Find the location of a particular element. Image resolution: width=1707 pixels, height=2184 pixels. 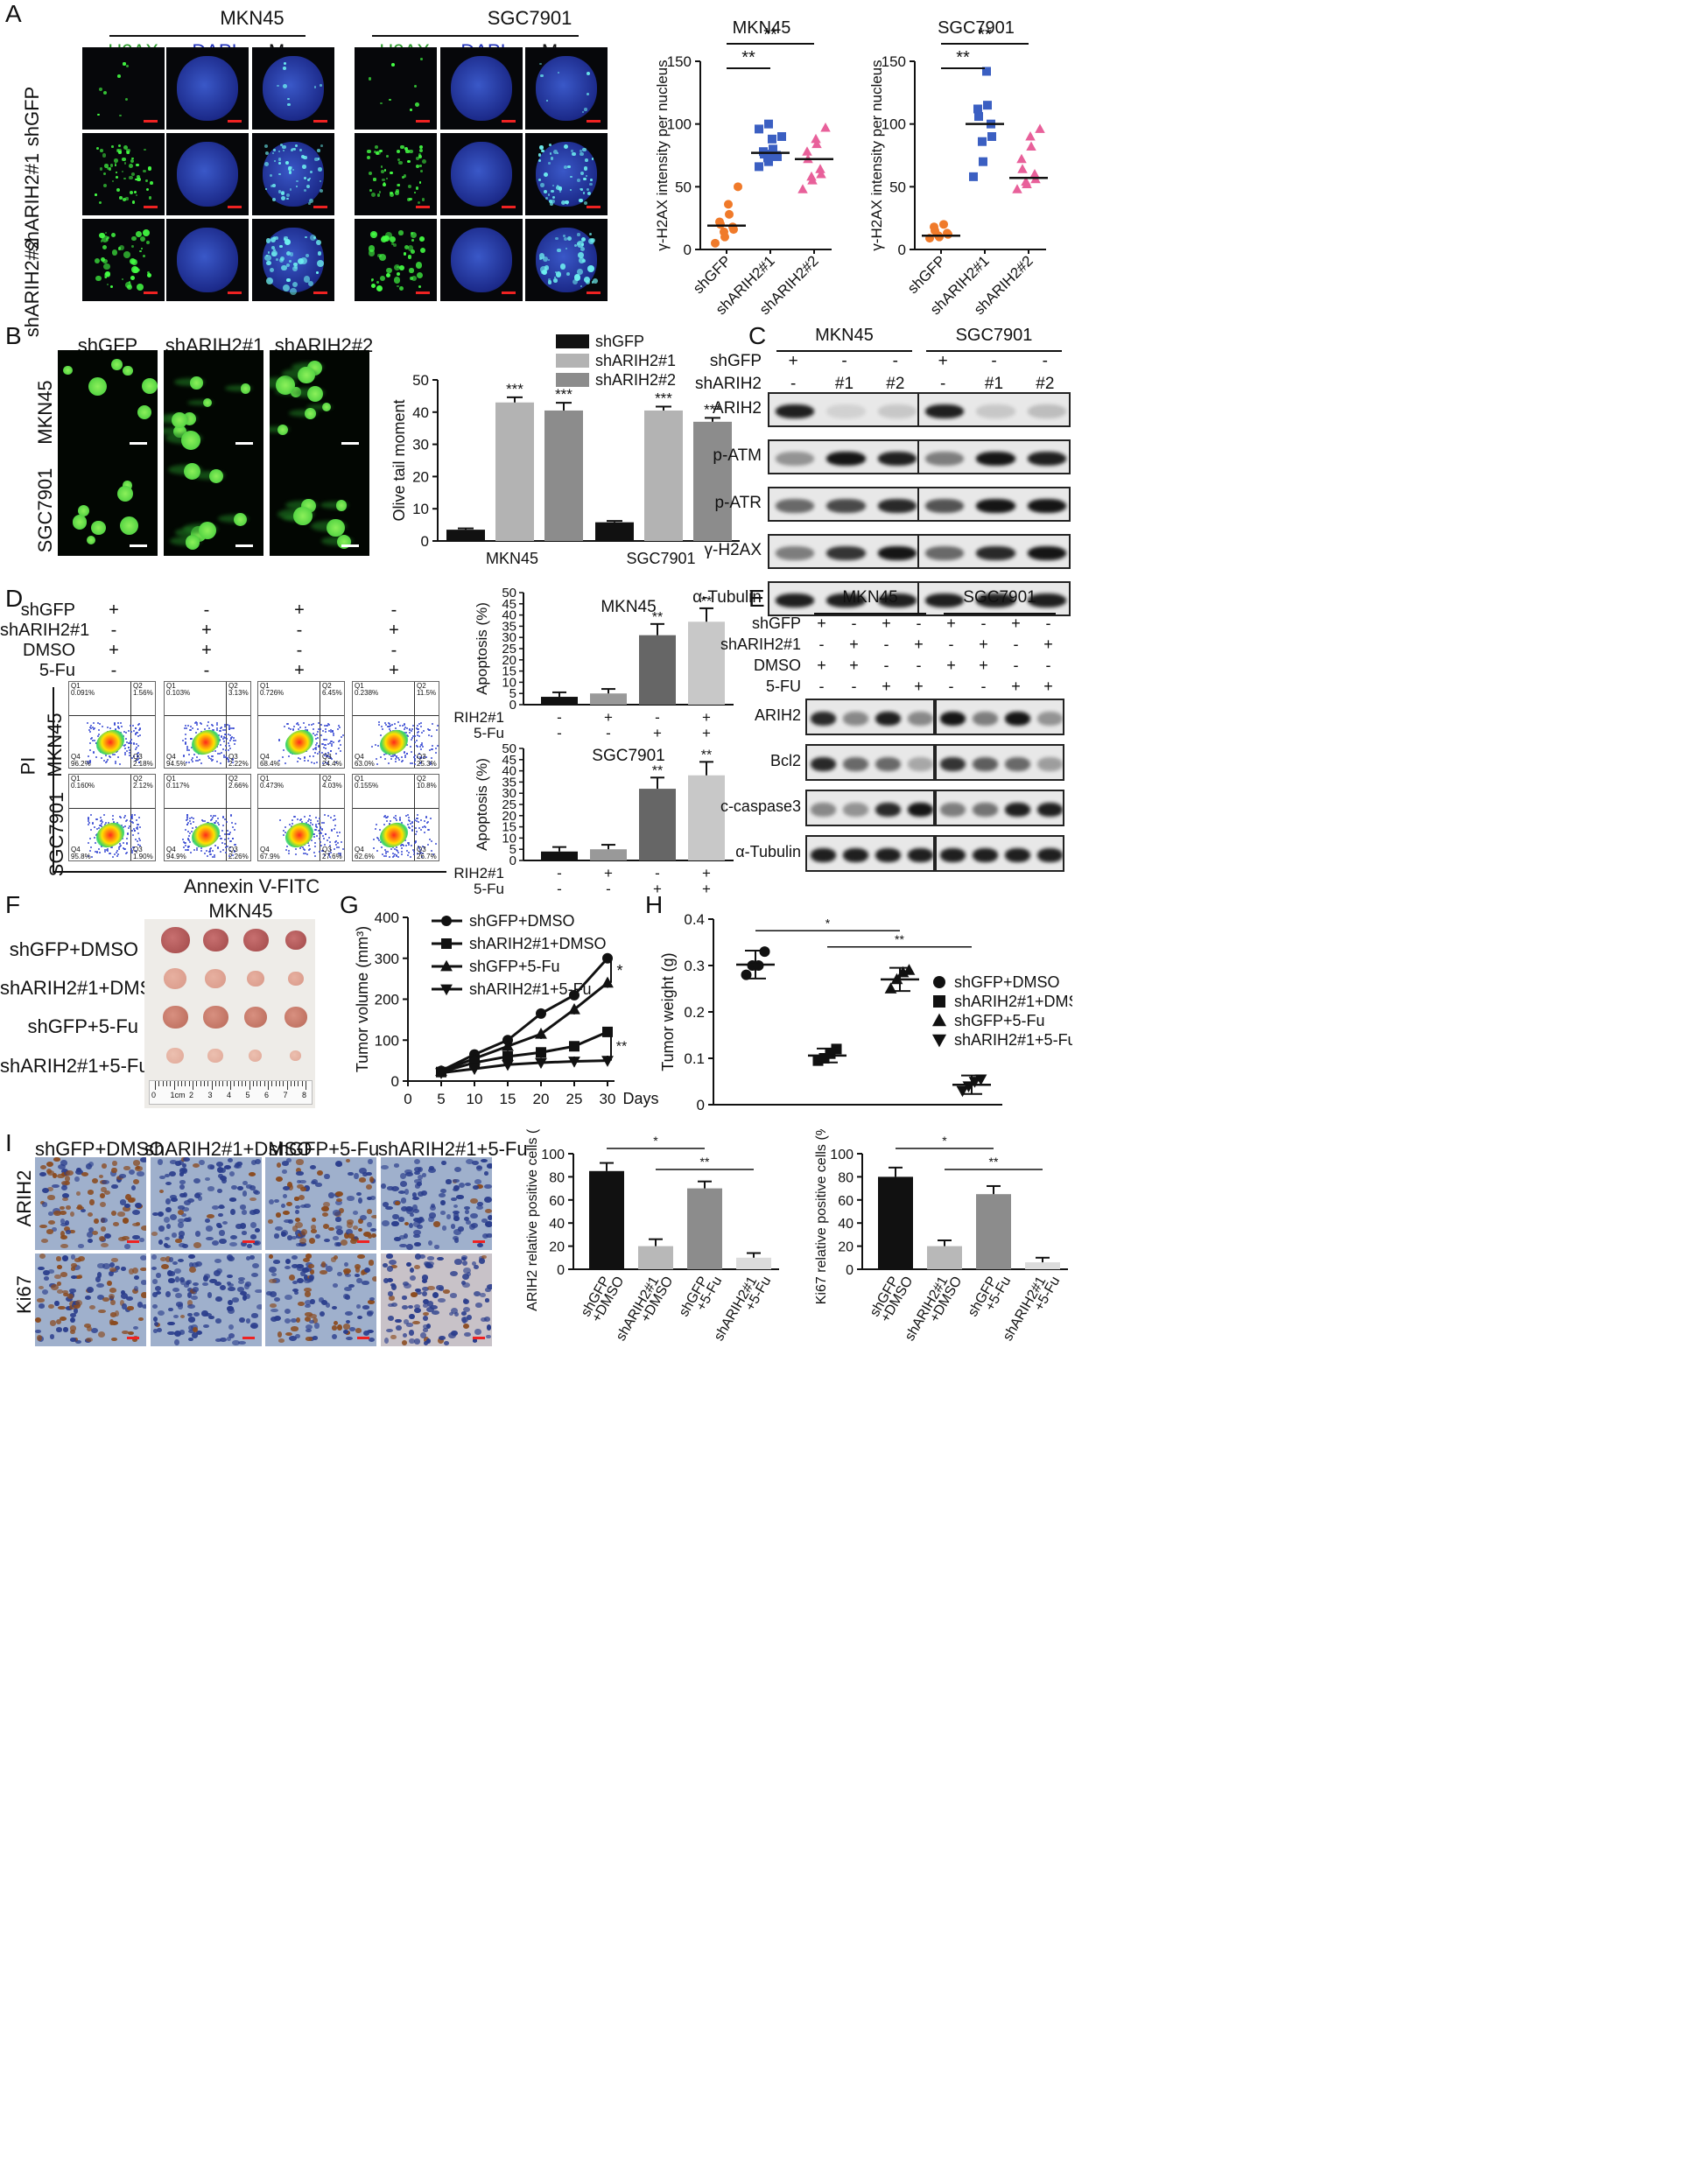

flow-plot: Q1 0.091% Q2 1.56% Q4 96.2% Q3 2.18% is located at coordinates (112, 725).